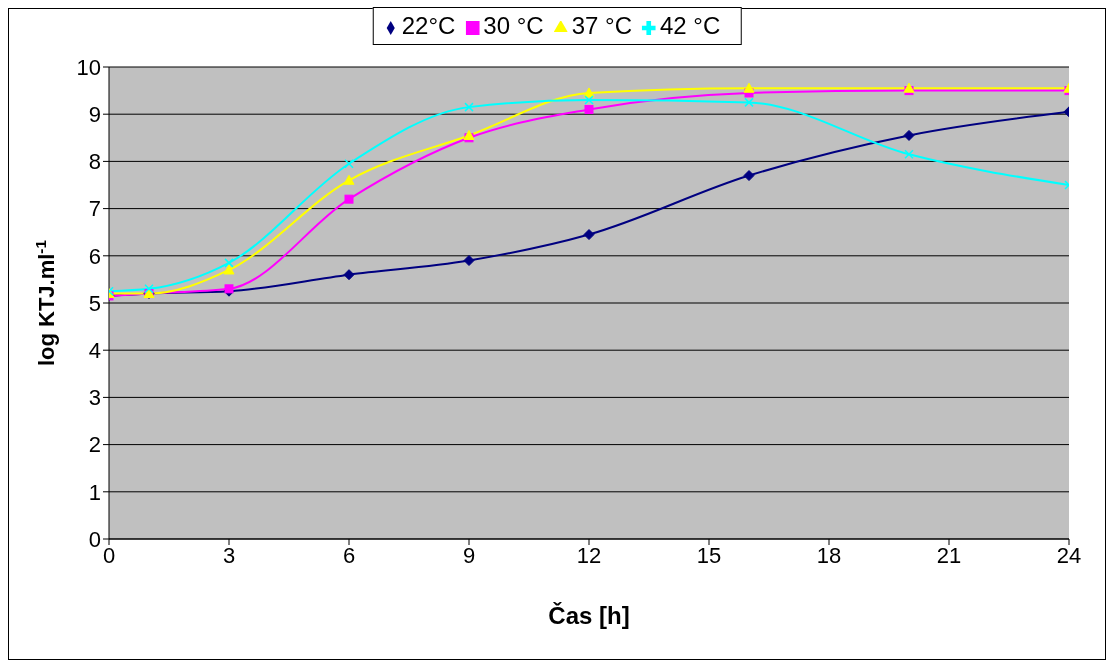 The height and width of the screenshot is (667, 1114). What do you see at coordinates (690, 25) in the screenshot?
I see `legend-label: 42 °C` at bounding box center [690, 25].